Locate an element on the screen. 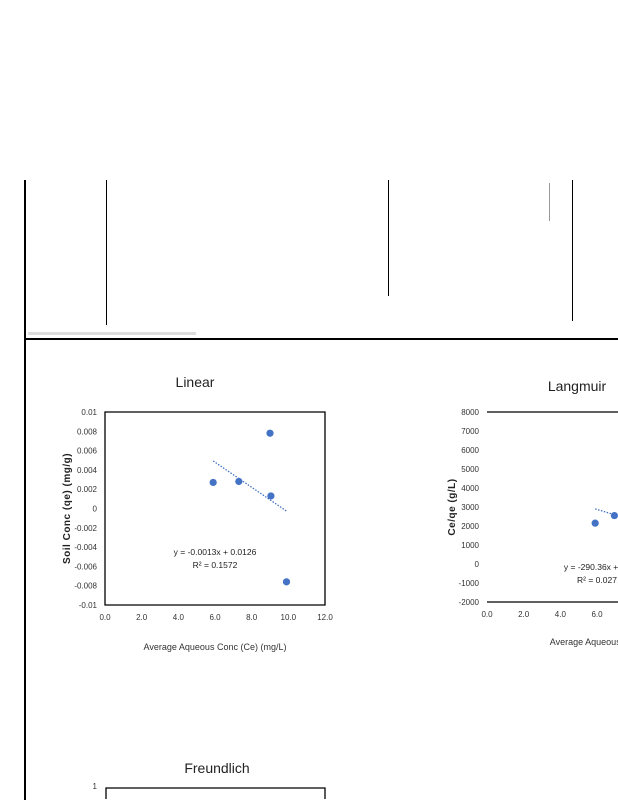 This screenshot has height=800, width=618. y-tick-label: 6000 is located at coordinates (470, 450).